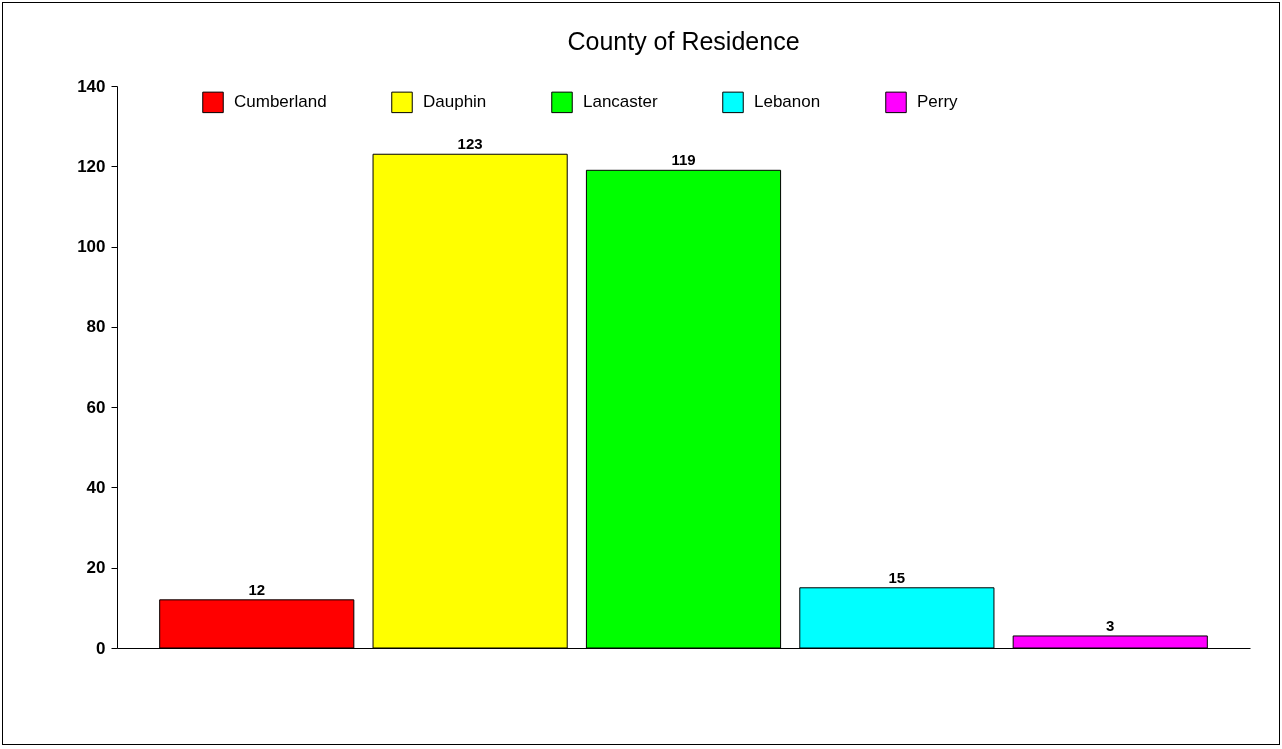  What do you see at coordinates (101, 648) in the screenshot?
I see `y-tick-label: 0` at bounding box center [101, 648].